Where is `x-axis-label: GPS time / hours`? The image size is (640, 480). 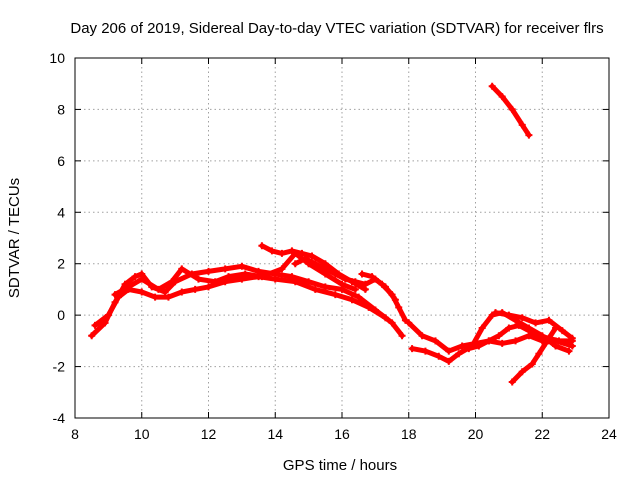
x-axis-label: GPS time / hours is located at coordinates (340, 465).